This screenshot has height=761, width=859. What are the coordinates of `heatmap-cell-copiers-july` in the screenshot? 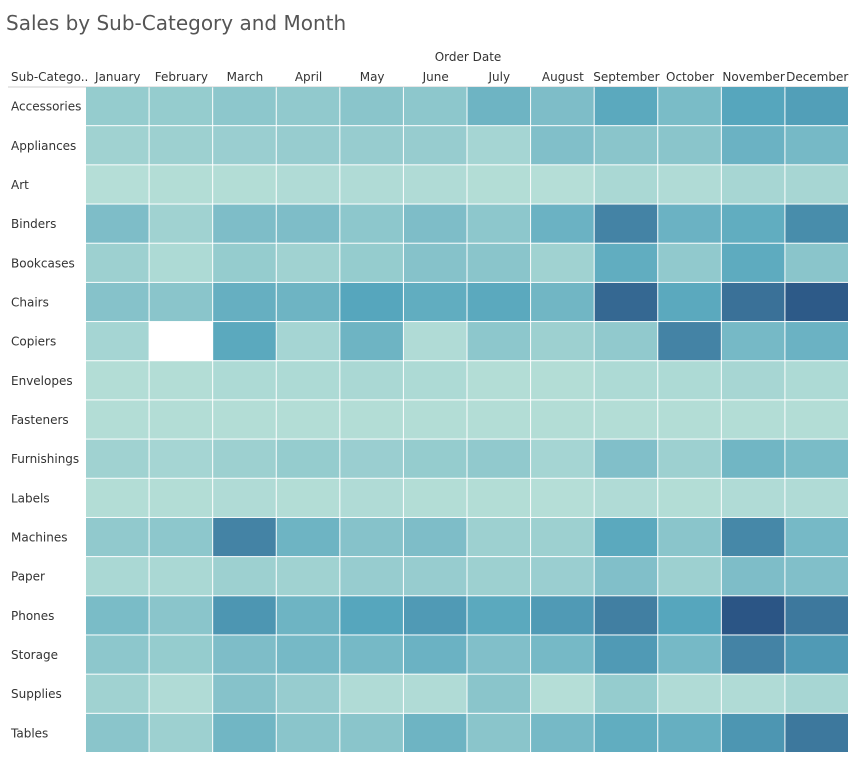 It's located at (499, 341).